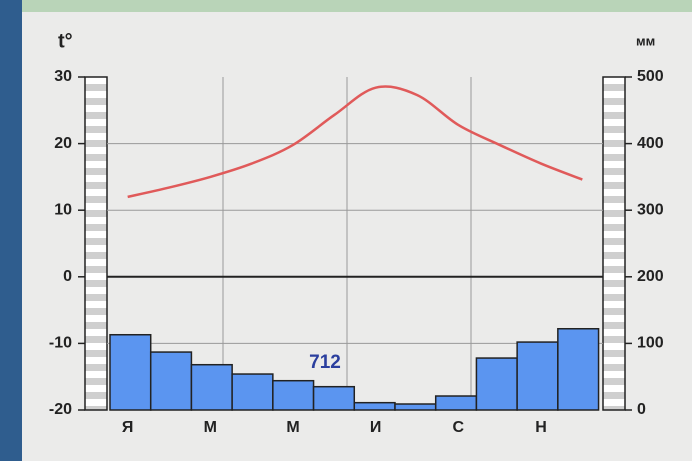 This screenshot has width=692, height=466. What do you see at coordinates (96, 243) in the screenshot?
I see `left-axis-bar` at bounding box center [96, 243].